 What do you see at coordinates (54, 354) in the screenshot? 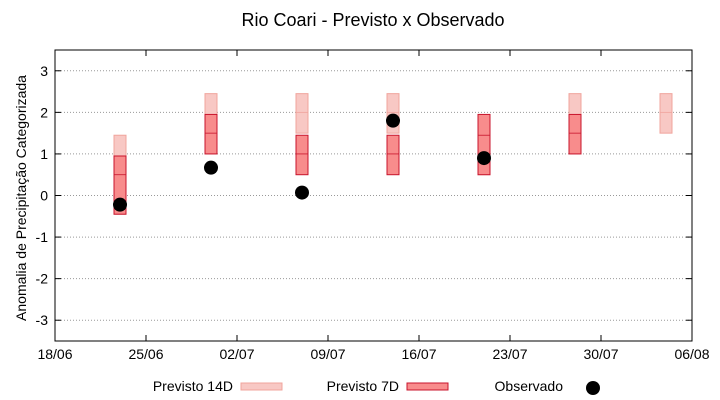
I see `x-tick-label: 18/06` at bounding box center [54, 354].